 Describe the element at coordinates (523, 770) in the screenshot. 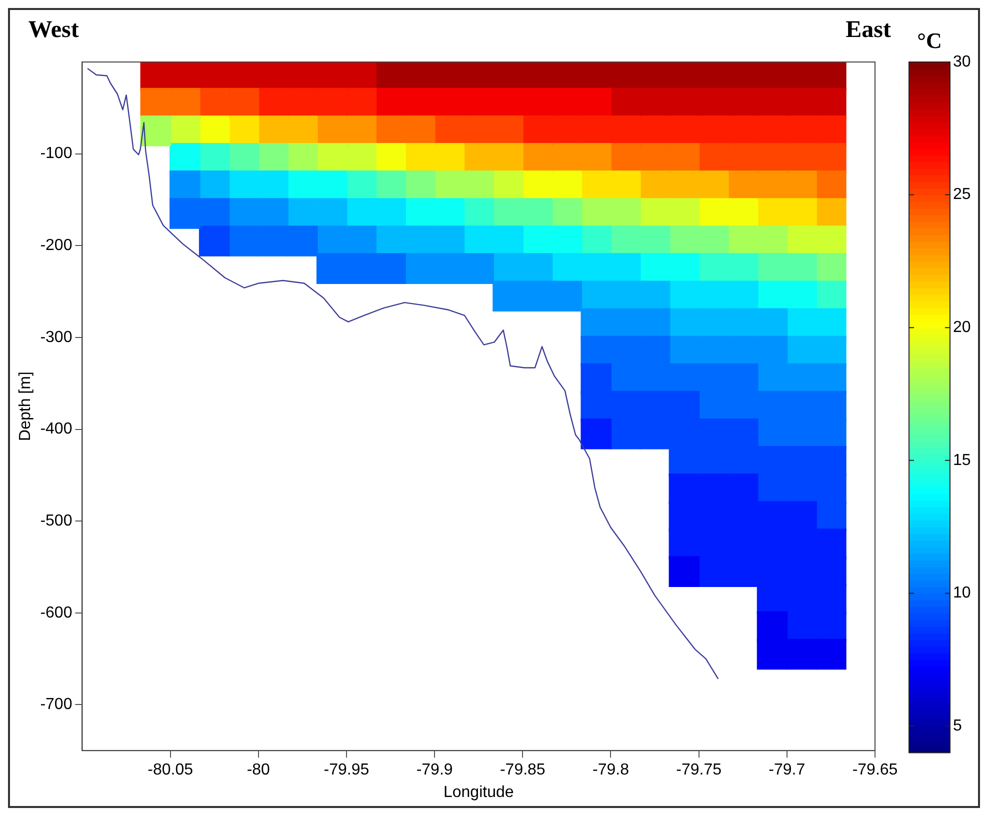

I see `x-tick-label: -79.85` at that location.